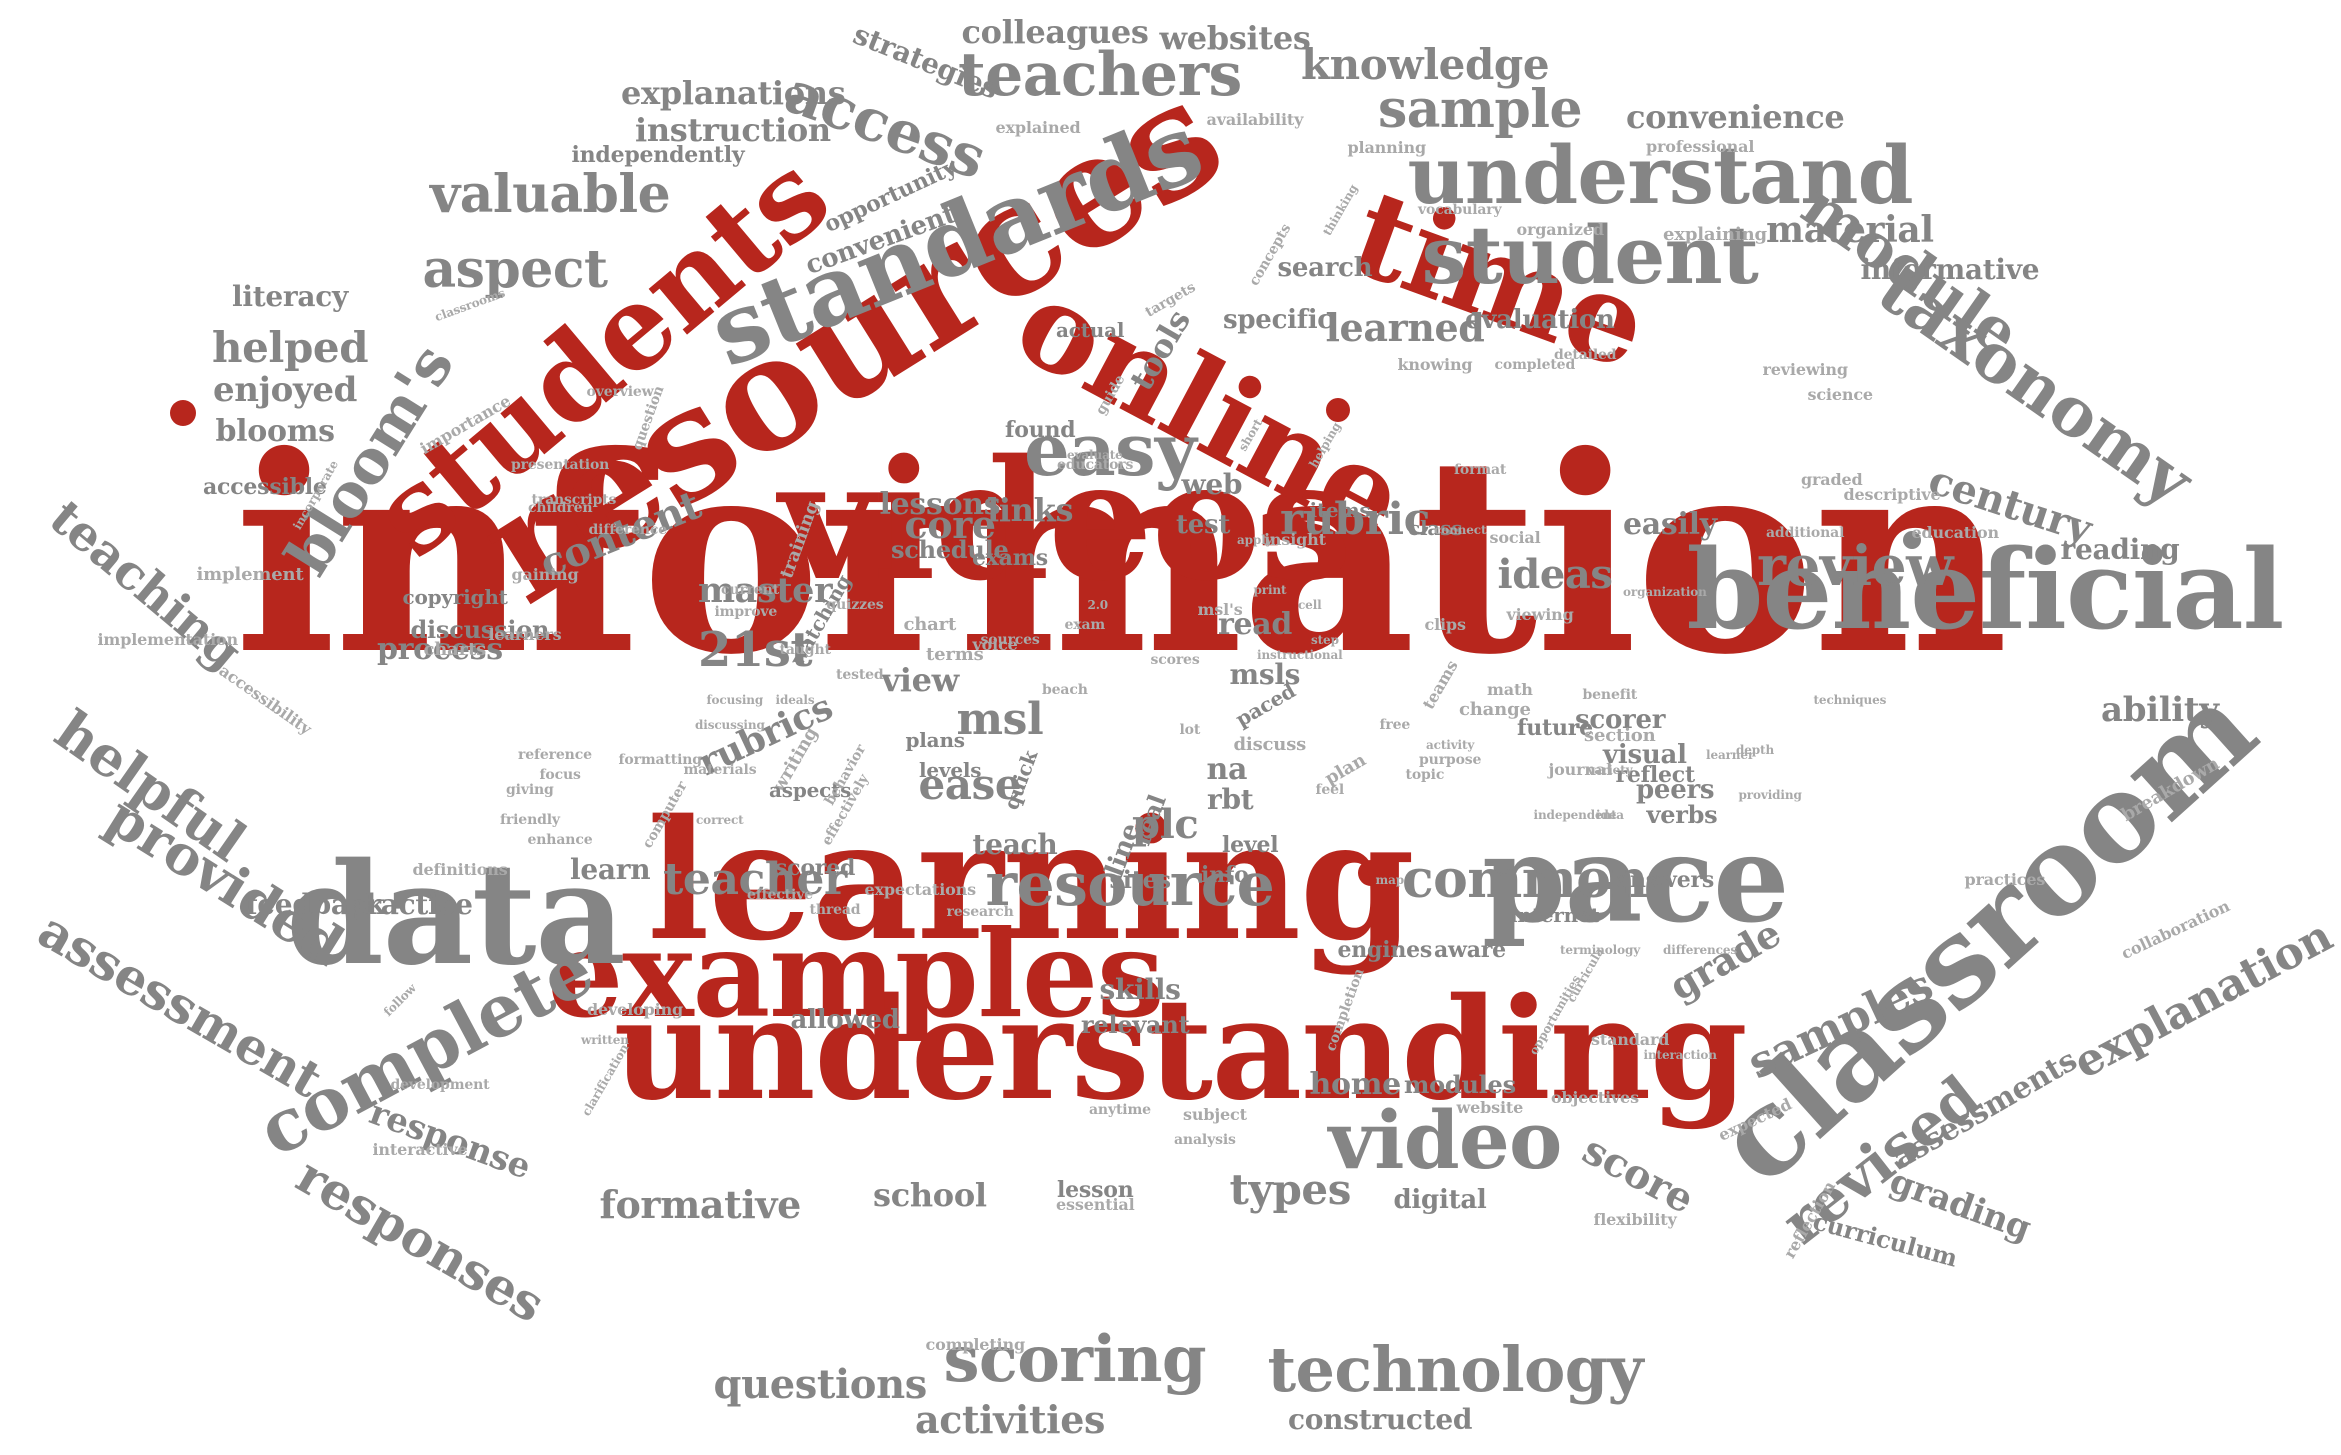  What do you see at coordinates (1735, 117) in the screenshot?
I see `word-convenience: convenience` at bounding box center [1735, 117].